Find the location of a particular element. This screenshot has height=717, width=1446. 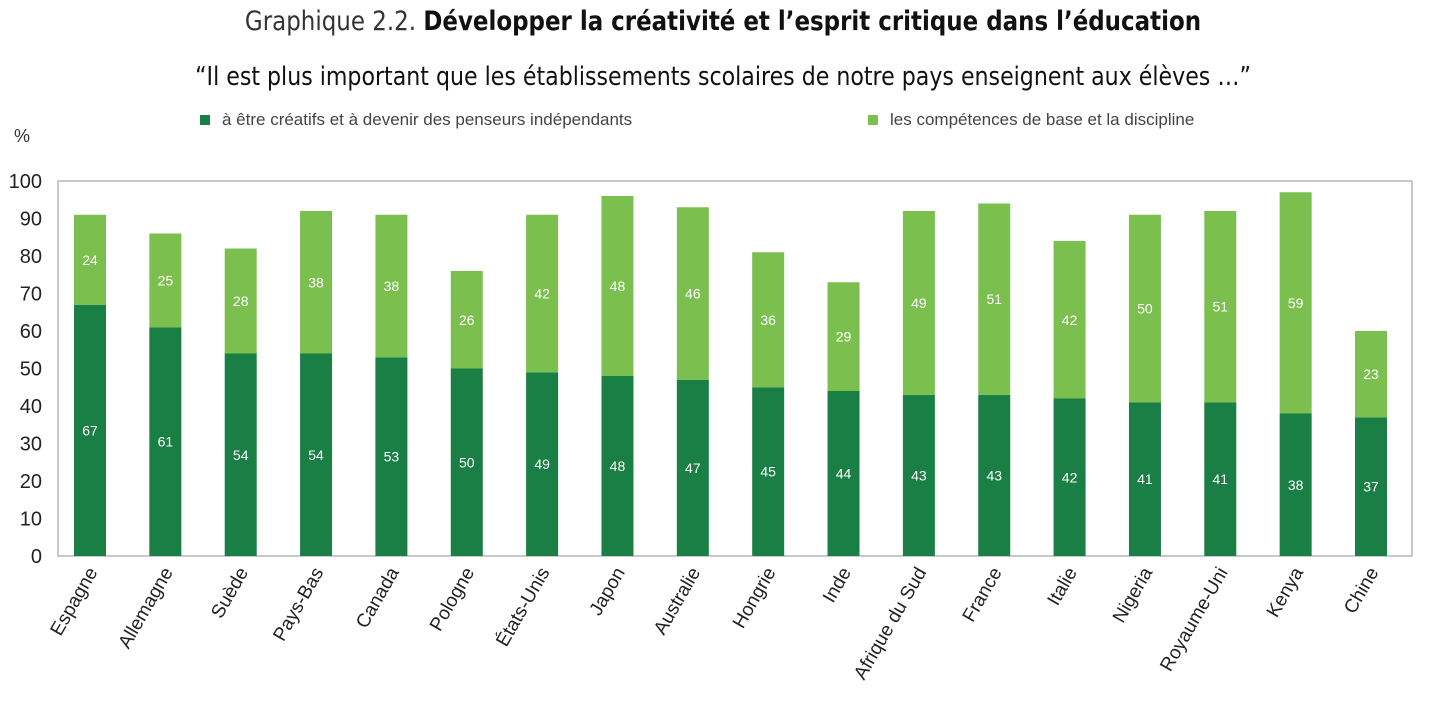

data-label: 26 is located at coordinates (467, 320).